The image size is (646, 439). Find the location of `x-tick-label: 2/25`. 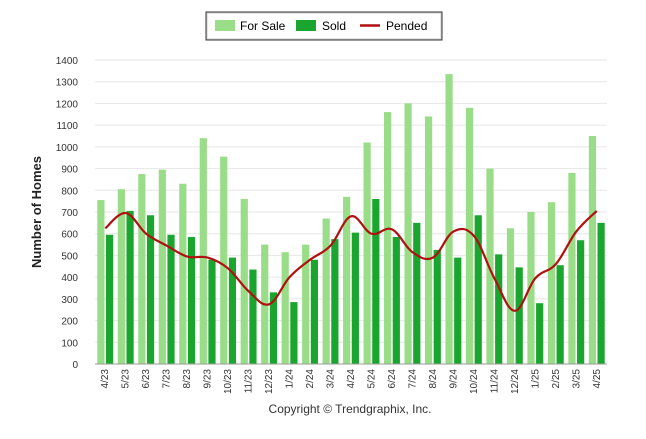

x-tick-label: 2/25 is located at coordinates (556, 379).